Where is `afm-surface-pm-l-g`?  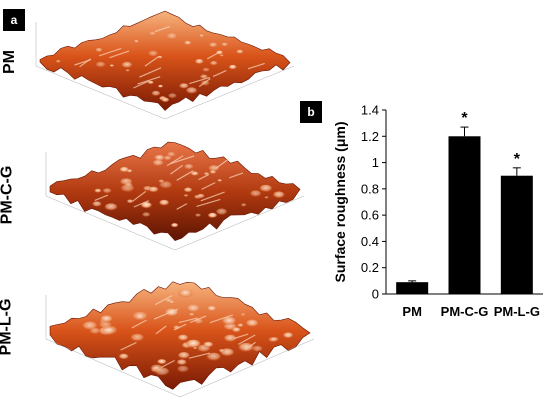
afm-surface-pm-l-g is located at coordinates (180, 339).